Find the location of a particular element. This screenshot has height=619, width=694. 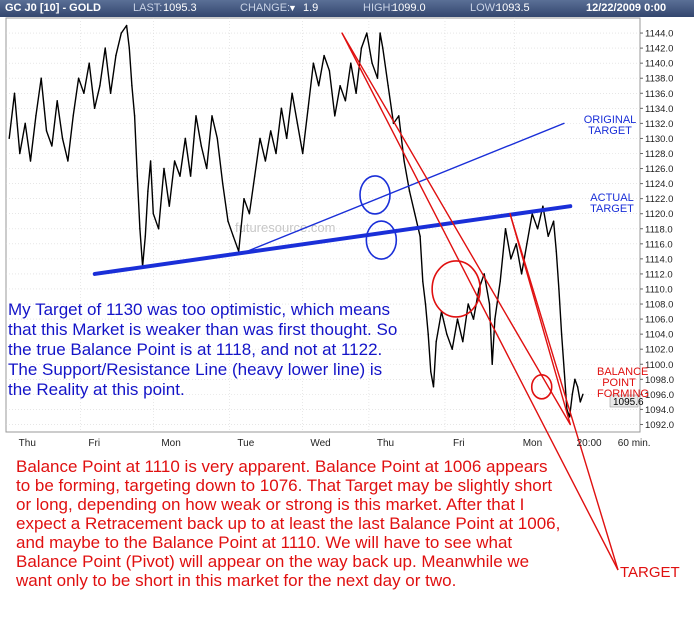

y-tick-label: 1126.0 is located at coordinates (659, 169).